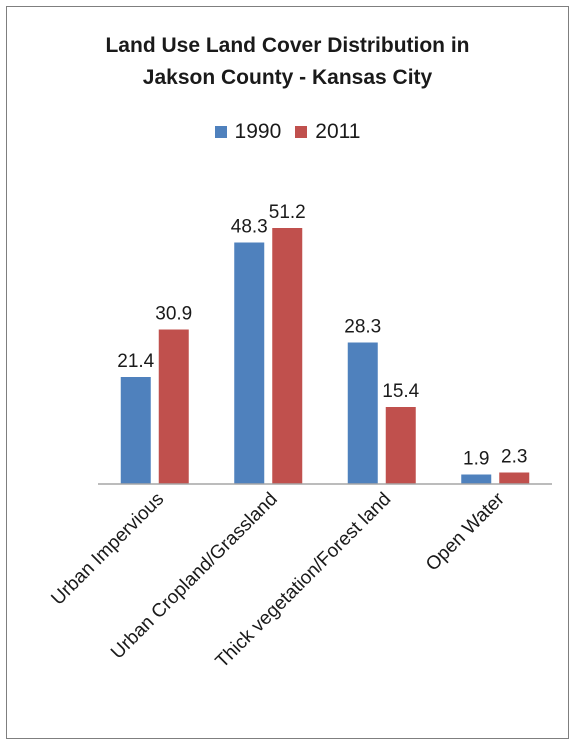 The image size is (575, 745). I want to click on data-label-2011-thick-vegetation-forest-land: 15.4, so click(400, 391).